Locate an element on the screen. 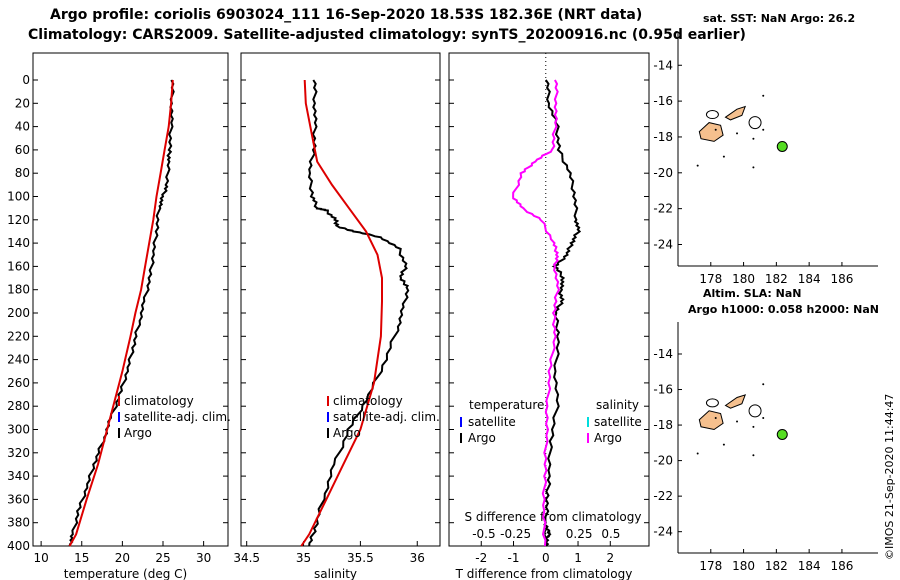  difference-top-xtick-label: 0 is located at coordinates (548, 534).